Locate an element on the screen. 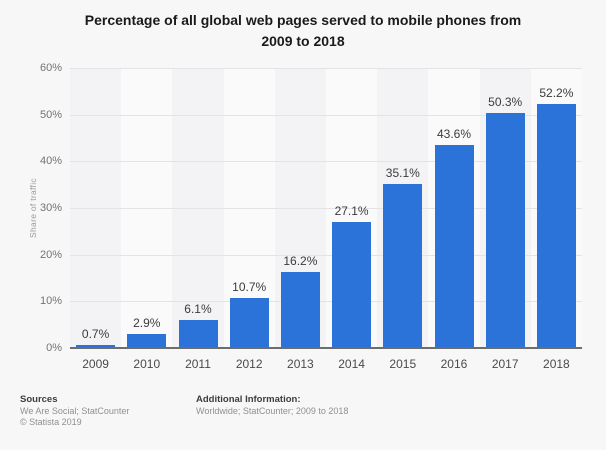 Image resolution: width=606 pixels, height=450 pixels. x-axis-label: 2017 is located at coordinates (505, 364).